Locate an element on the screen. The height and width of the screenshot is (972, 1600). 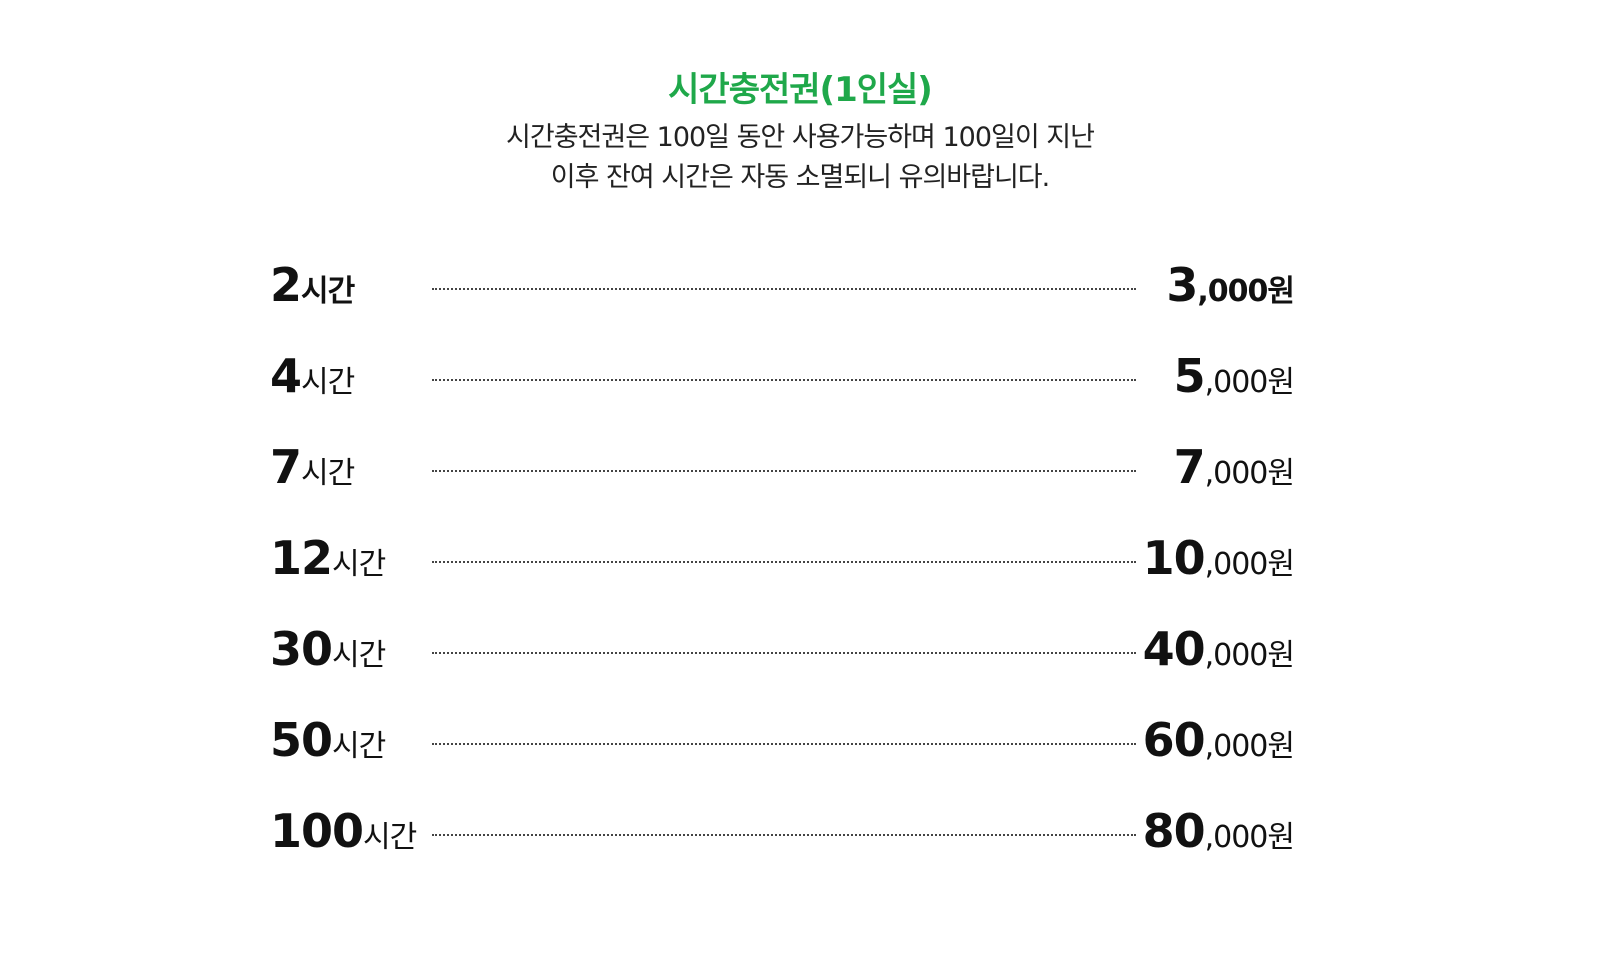
notice-line-1: 시간충전권은 100일 동안 사용가능하며 100일이 지난 is located at coordinates (800, 137).